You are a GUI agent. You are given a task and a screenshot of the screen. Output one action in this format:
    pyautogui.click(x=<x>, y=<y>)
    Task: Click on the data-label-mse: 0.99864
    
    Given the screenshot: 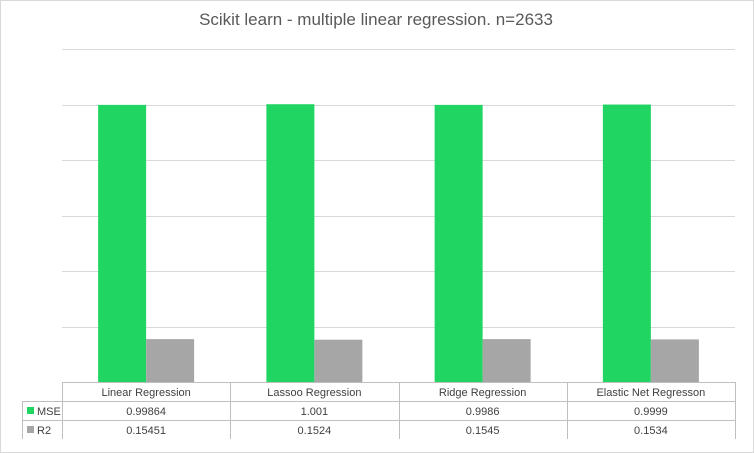 What is the action you would take?
    pyautogui.click(x=146, y=412)
    